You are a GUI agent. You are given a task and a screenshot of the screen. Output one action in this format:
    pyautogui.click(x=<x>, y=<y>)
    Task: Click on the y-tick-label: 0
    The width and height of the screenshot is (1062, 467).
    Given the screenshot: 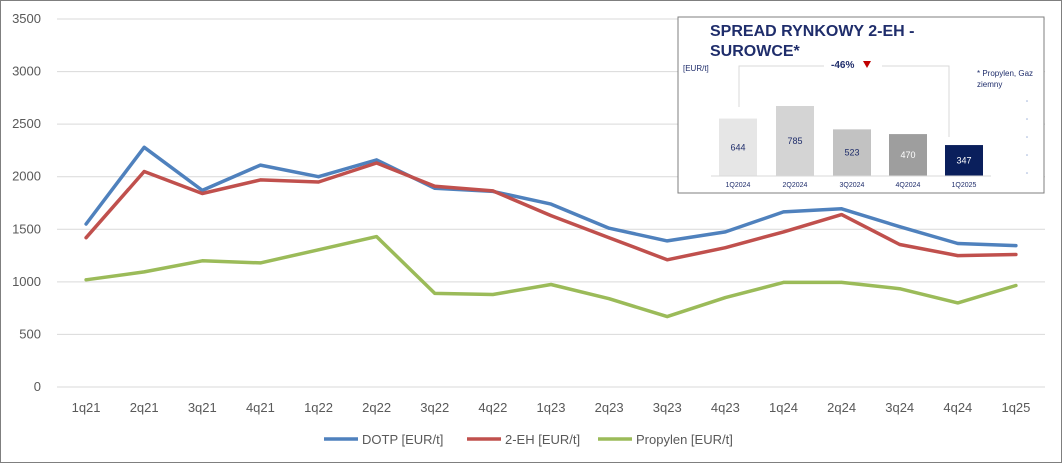 What is the action you would take?
    pyautogui.click(x=37, y=386)
    